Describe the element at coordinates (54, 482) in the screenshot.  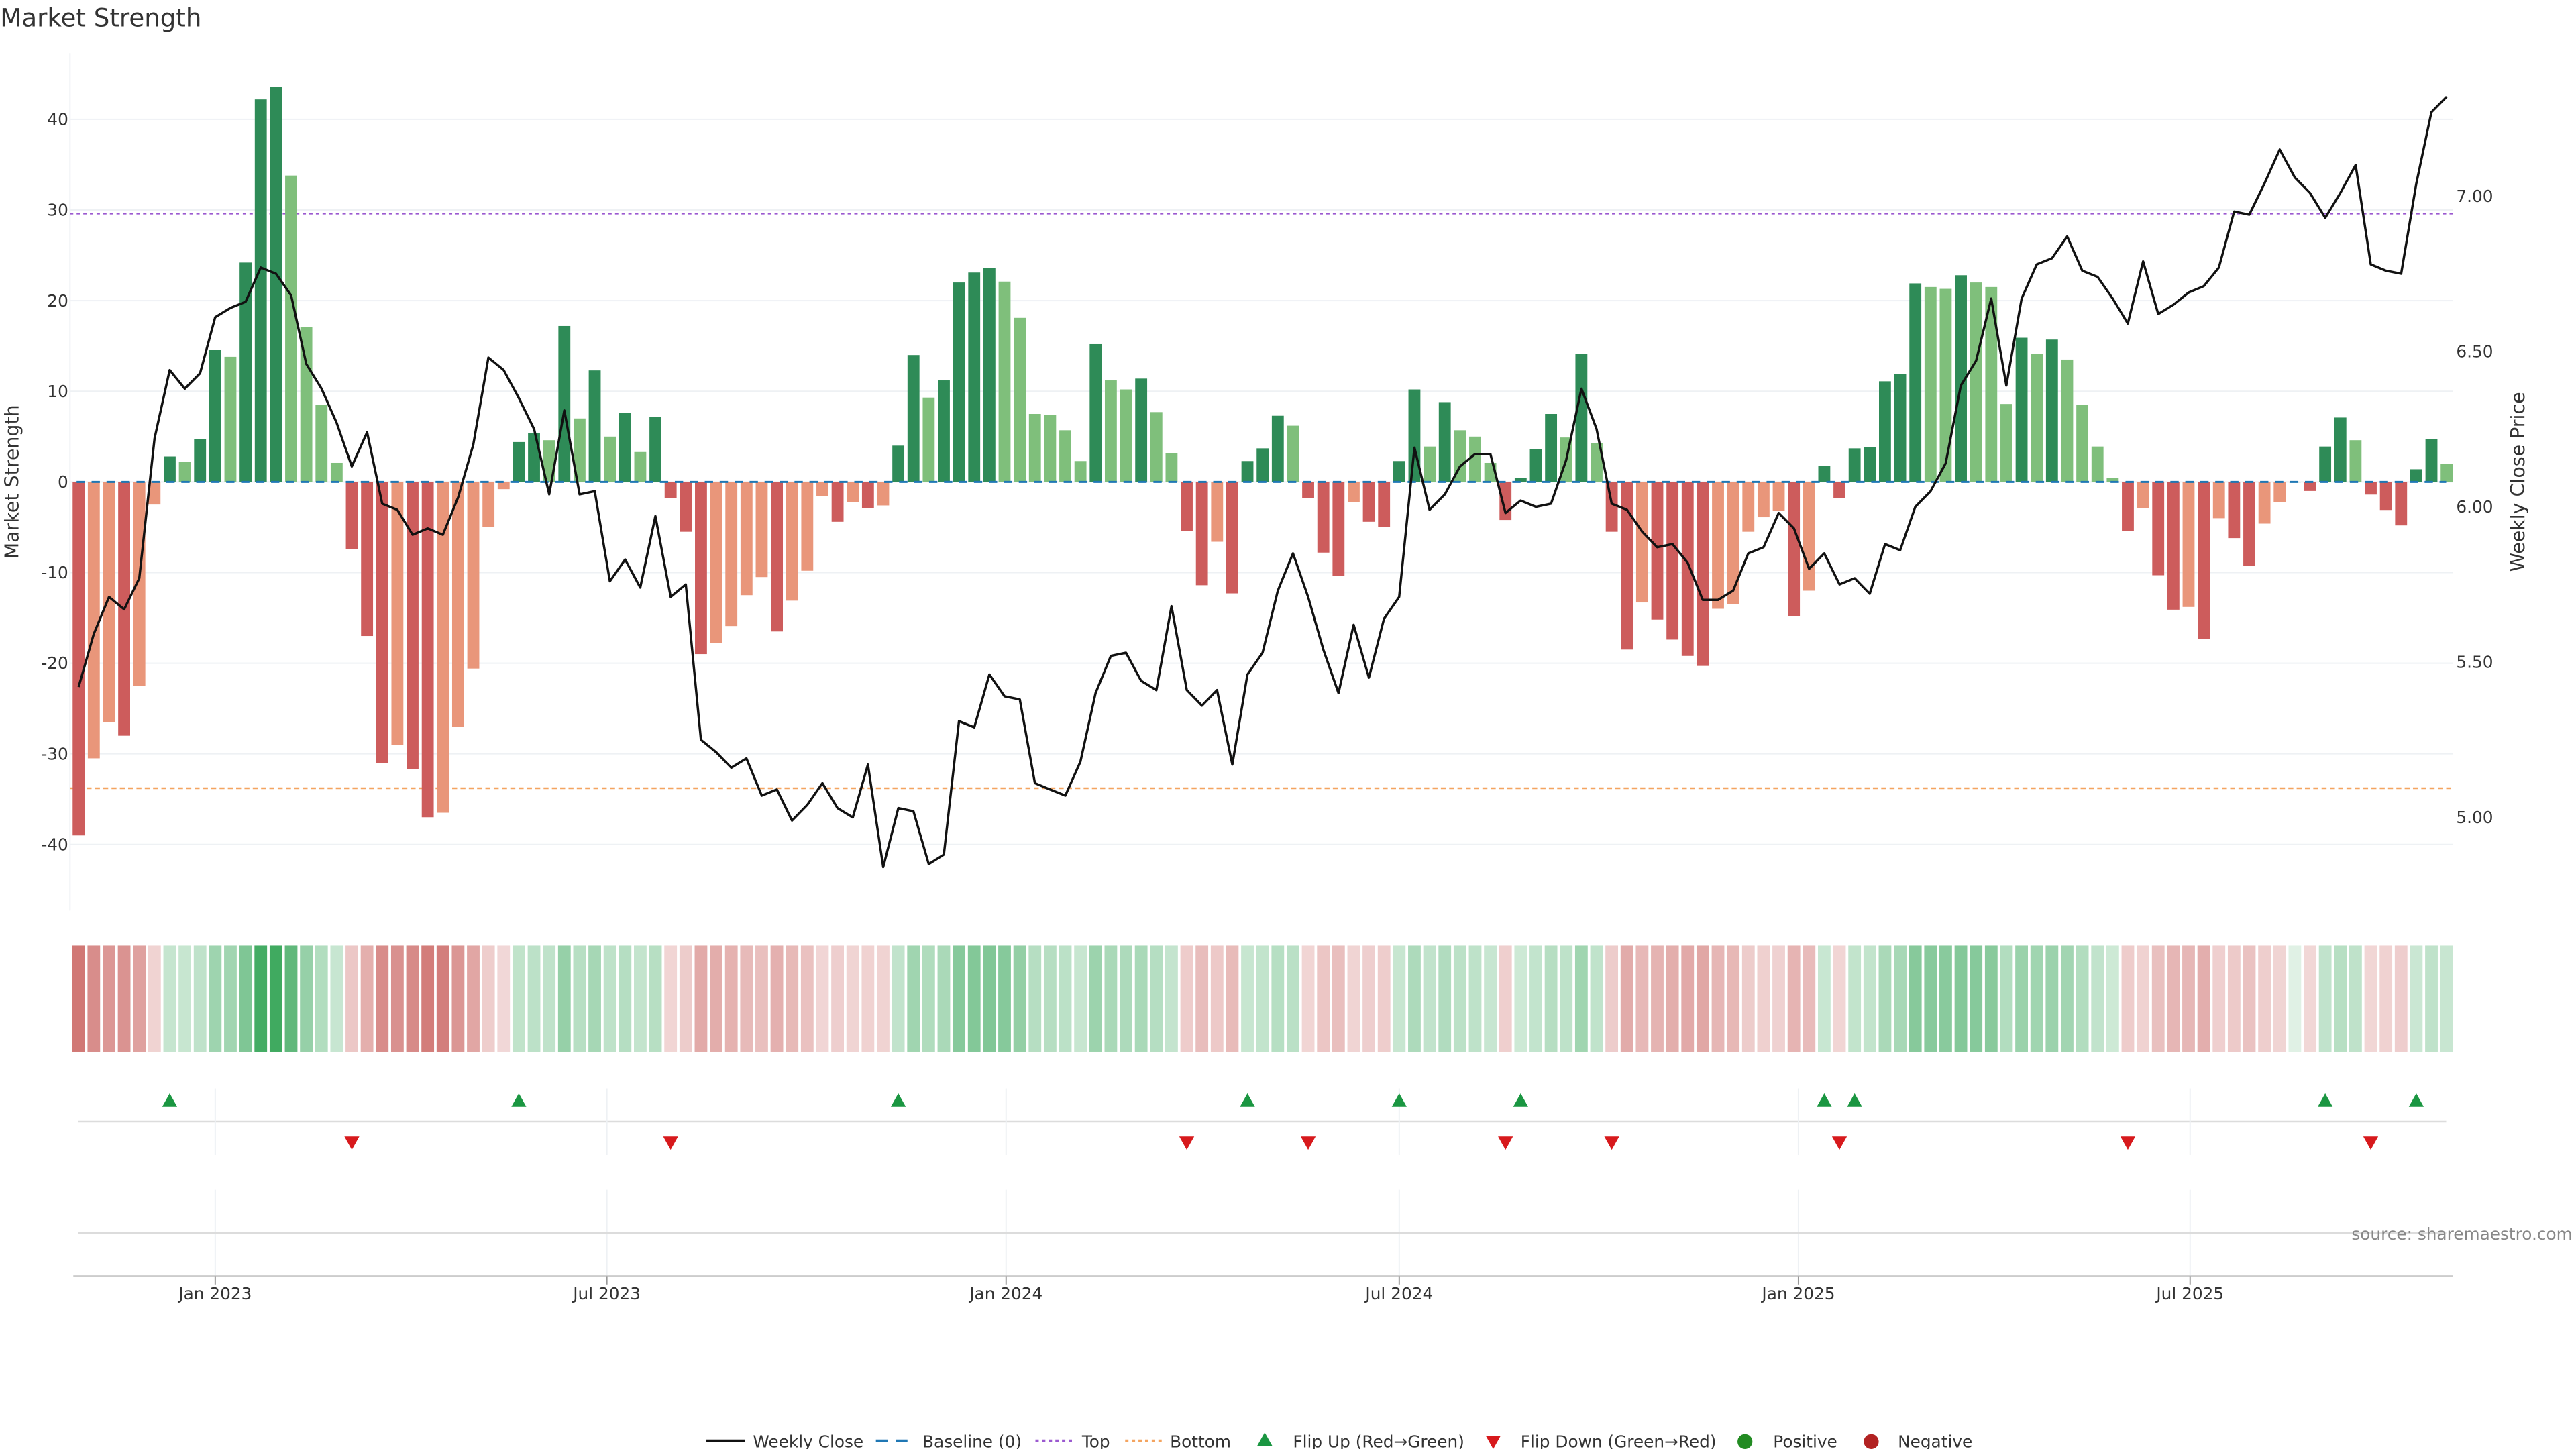
I see `left-axis-ticks: -40 -30 -20 -10 0 10 20 30 40` at that location.